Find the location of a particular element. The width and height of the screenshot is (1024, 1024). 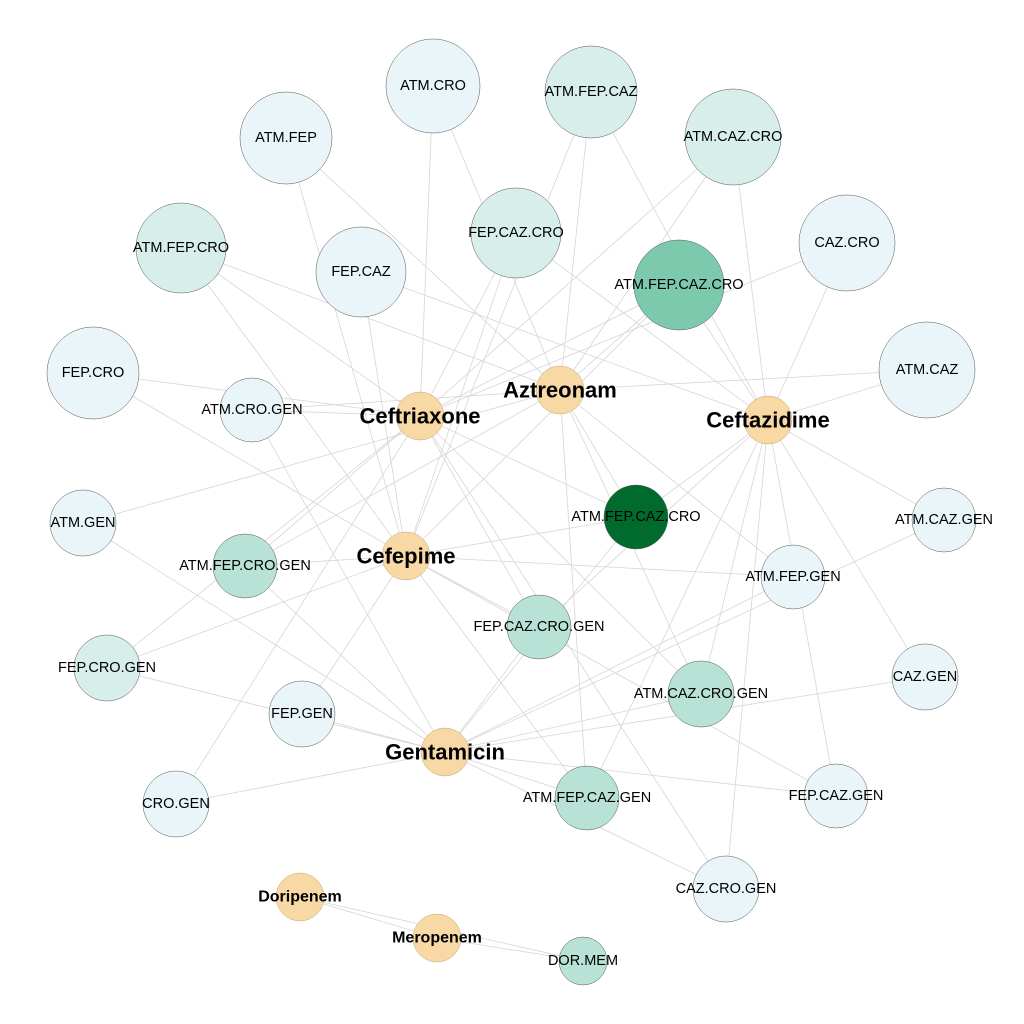

node-label-ceftriaxone: Ceftriaxone is located at coordinates (419, 416).